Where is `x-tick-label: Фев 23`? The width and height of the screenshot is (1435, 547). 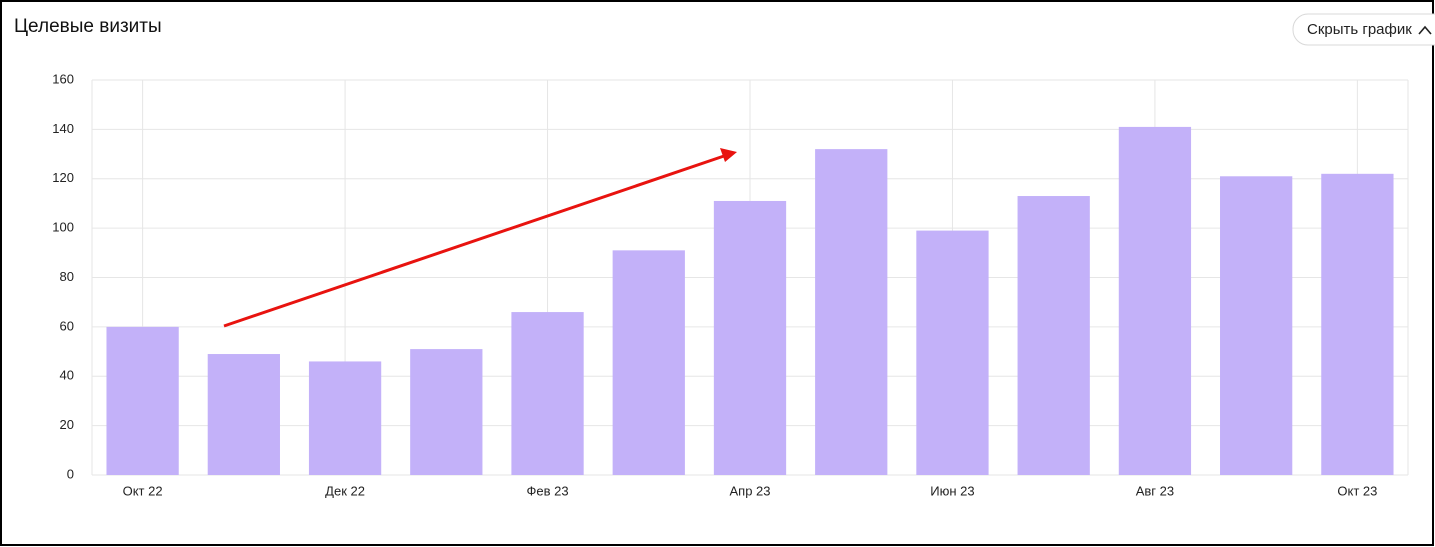
x-tick-label: Фев 23 is located at coordinates (547, 490).